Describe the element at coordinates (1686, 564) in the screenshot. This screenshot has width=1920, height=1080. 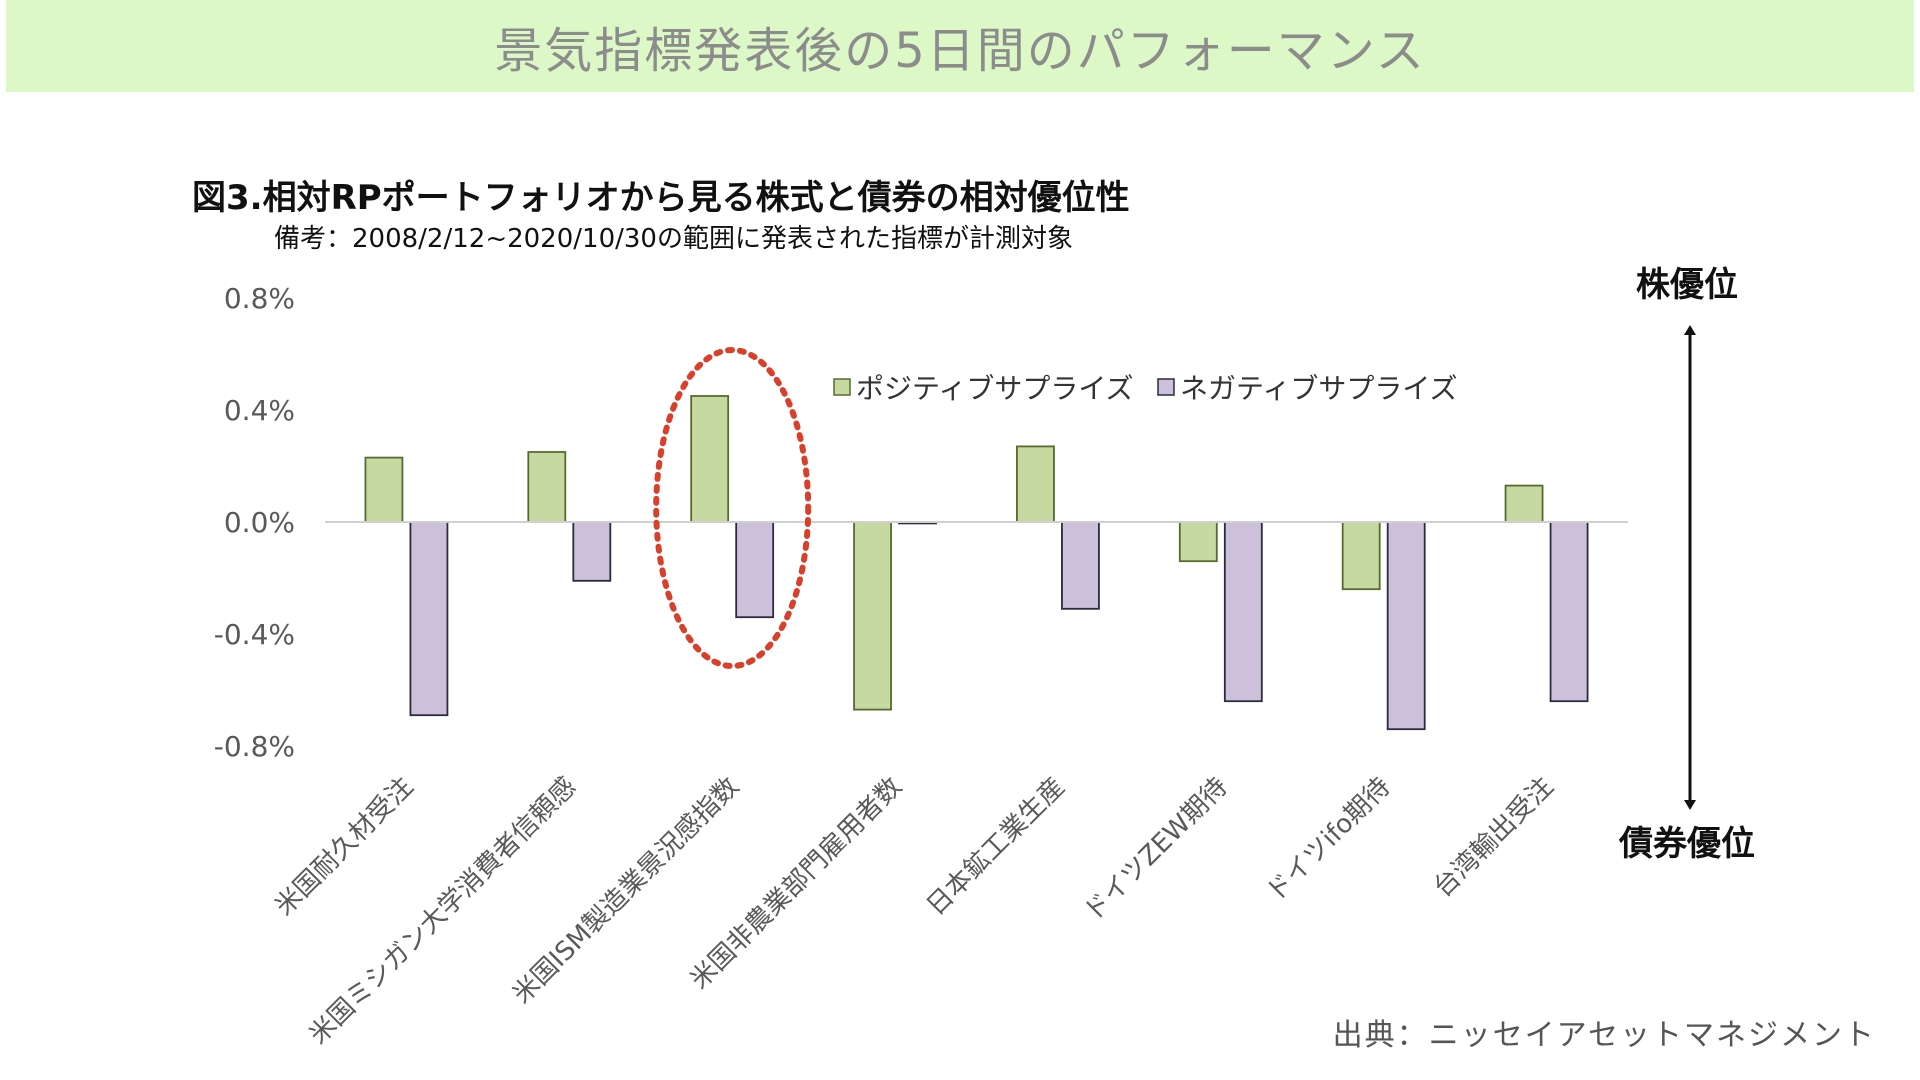
I see `direction-arrow: 株優位 債券優位` at that location.